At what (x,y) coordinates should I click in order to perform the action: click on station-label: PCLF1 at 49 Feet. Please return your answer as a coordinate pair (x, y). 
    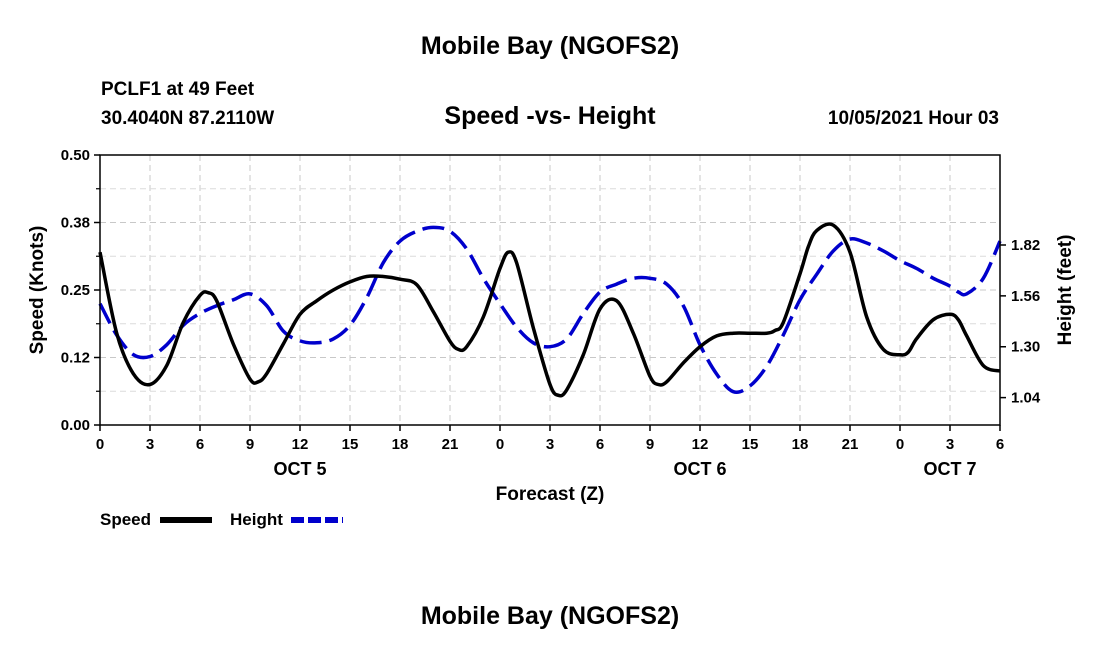
    Looking at the image, I should click on (178, 89).